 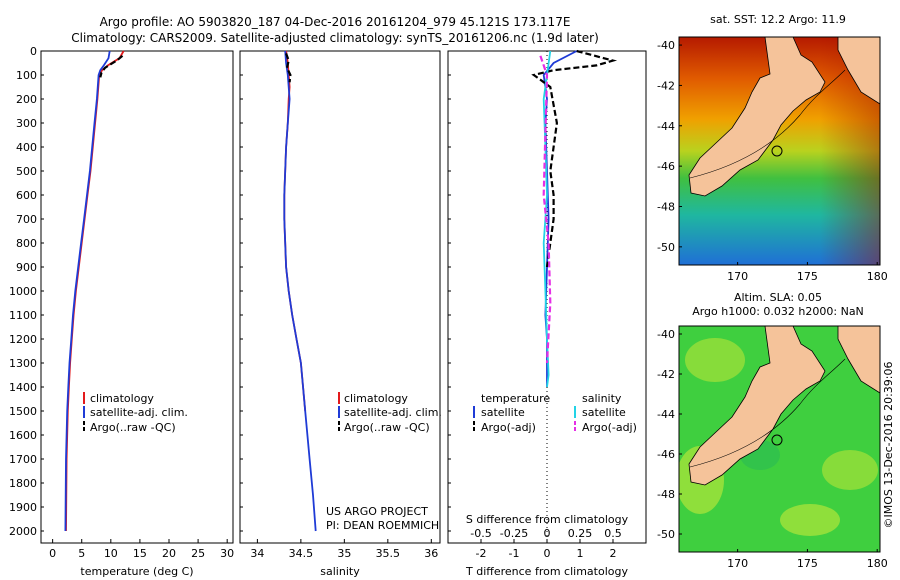 I want to click on imos-stamp: ©IMOS 13-Dec-2016 20:39:06, so click(x=888, y=445).